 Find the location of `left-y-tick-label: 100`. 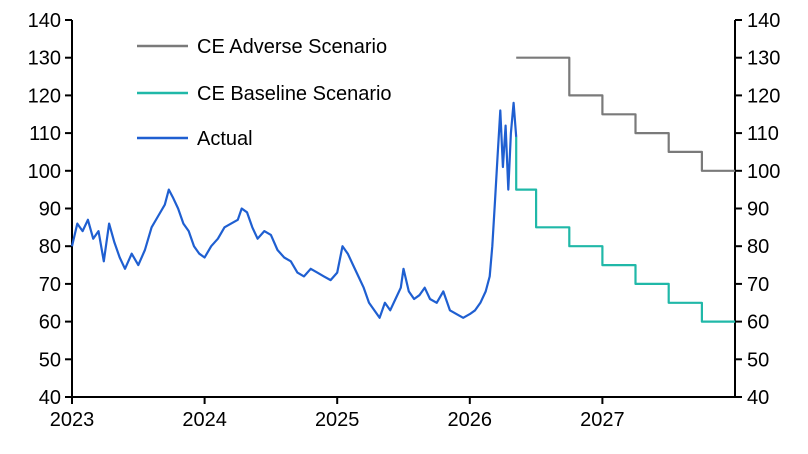

left-y-tick-label: 100 is located at coordinates (44, 172).